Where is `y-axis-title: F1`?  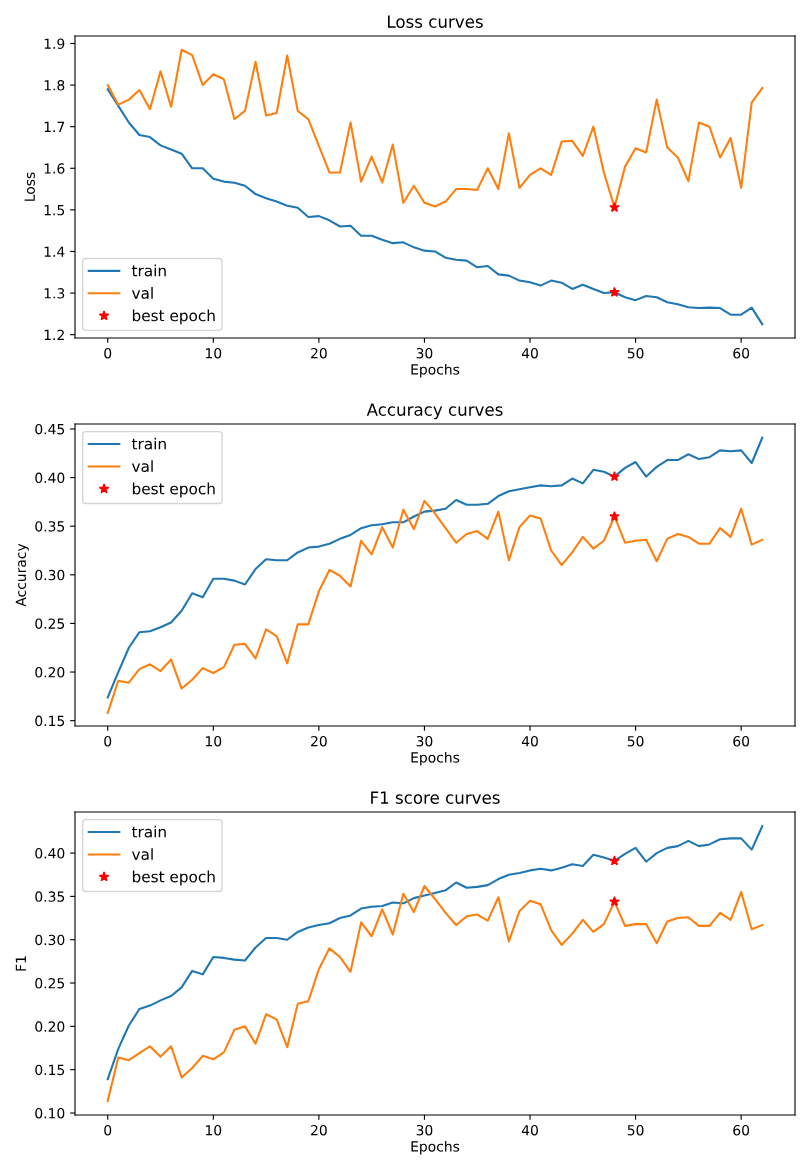 y-axis-title: F1 is located at coordinates (20, 963).